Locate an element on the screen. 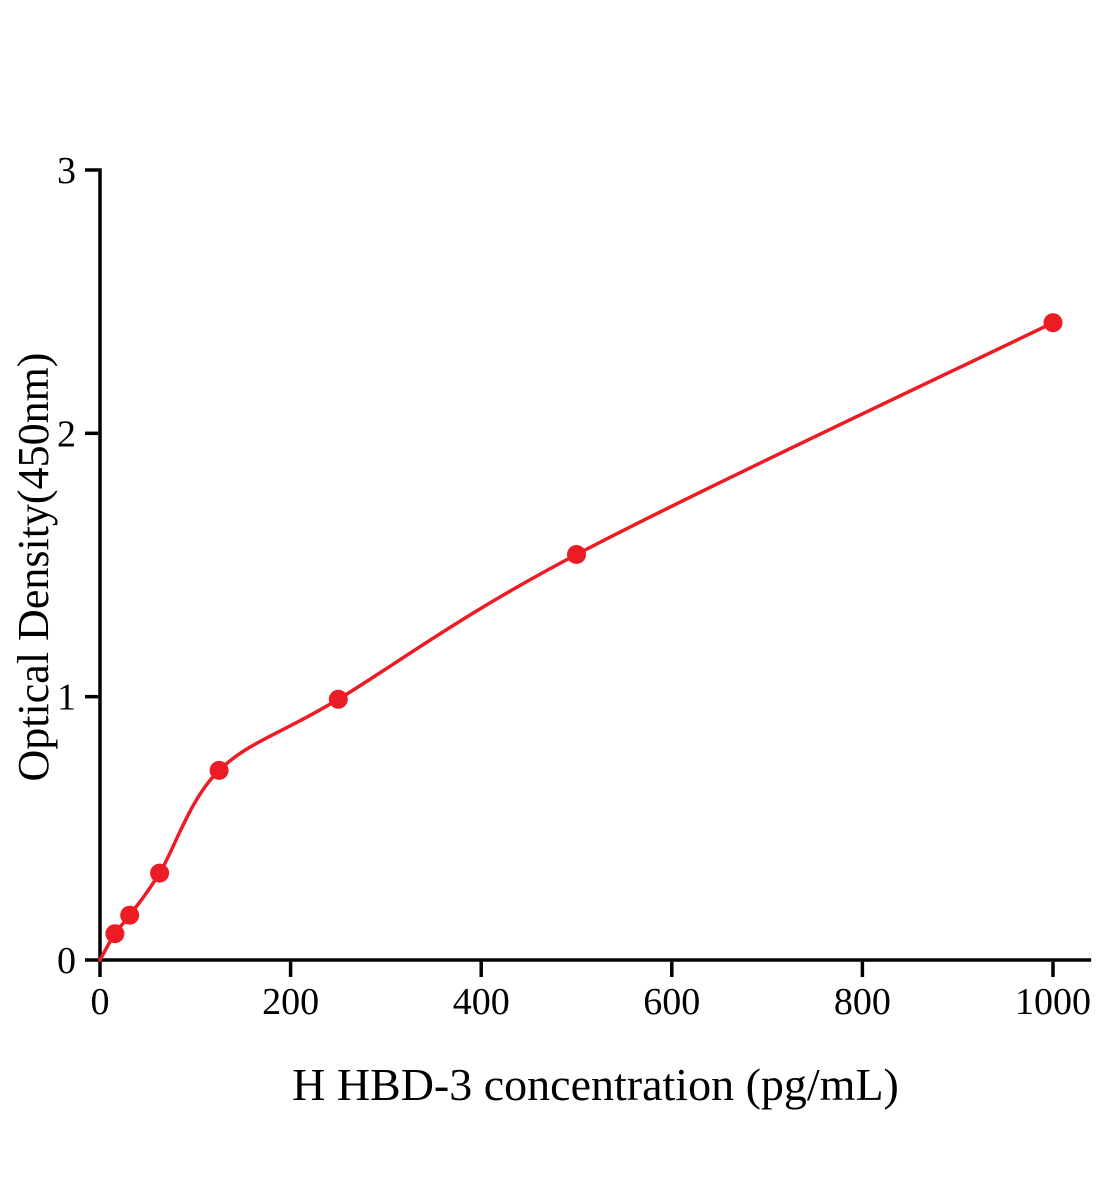 Image resolution: width=1104 pixels, height=1200 pixels. x-tick-label: 800 is located at coordinates (862, 1002).